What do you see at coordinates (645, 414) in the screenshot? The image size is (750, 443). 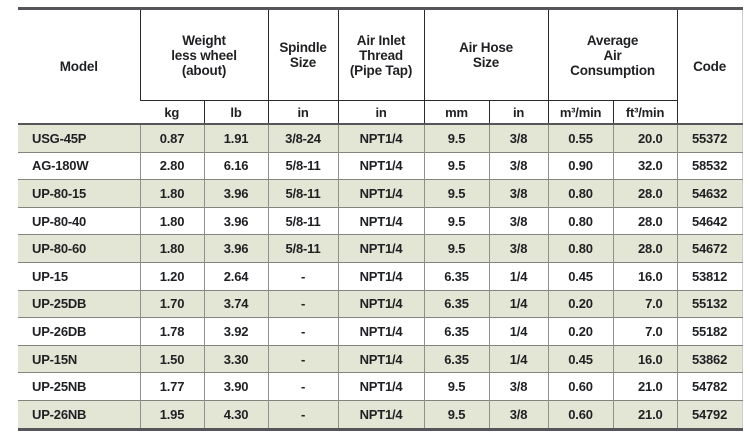 I see `ft3-min-cell: 21.0` at bounding box center [645, 414].